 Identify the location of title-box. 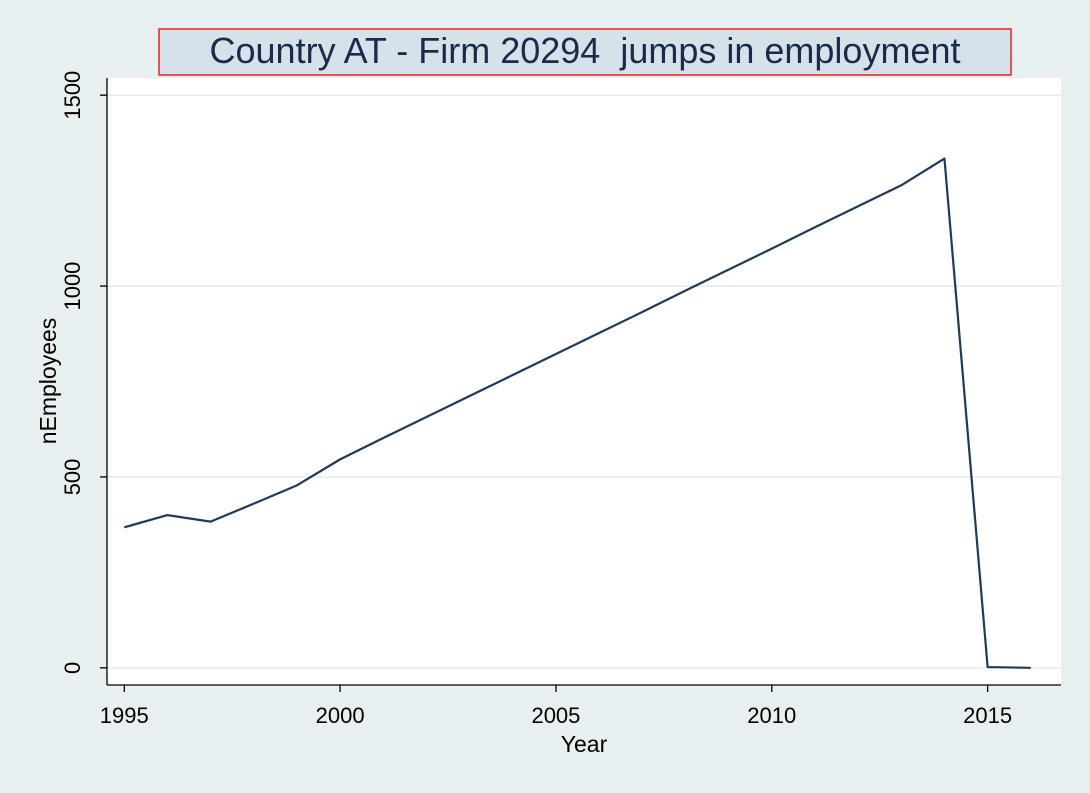
(585, 52).